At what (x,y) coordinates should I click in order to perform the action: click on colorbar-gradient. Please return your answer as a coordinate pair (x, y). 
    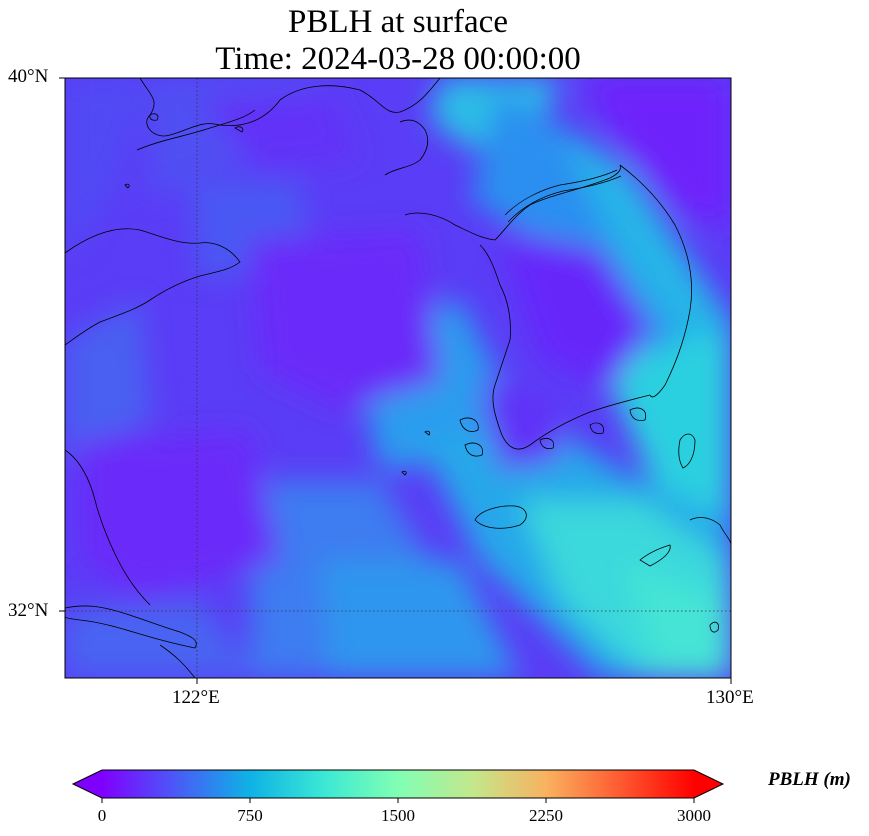
    Looking at the image, I should click on (398, 784).